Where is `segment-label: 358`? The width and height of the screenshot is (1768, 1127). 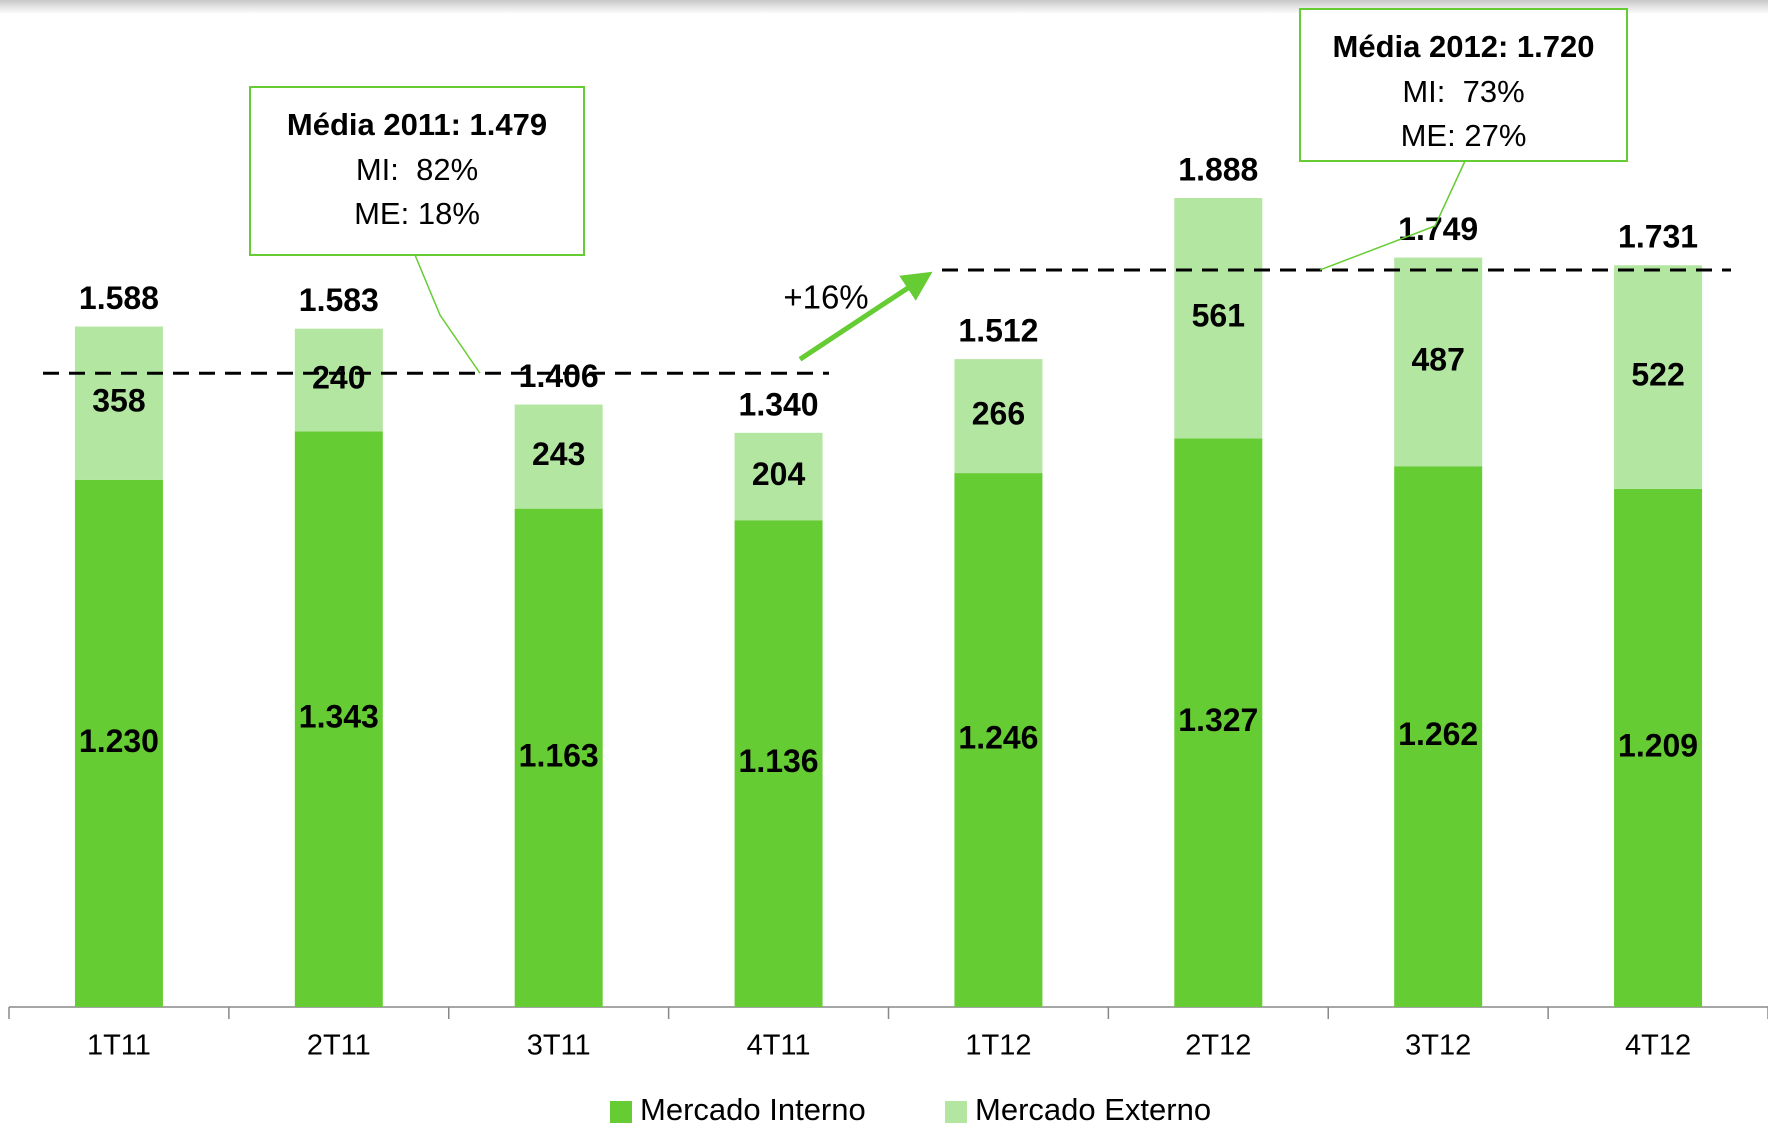
segment-label: 358 is located at coordinates (118, 401).